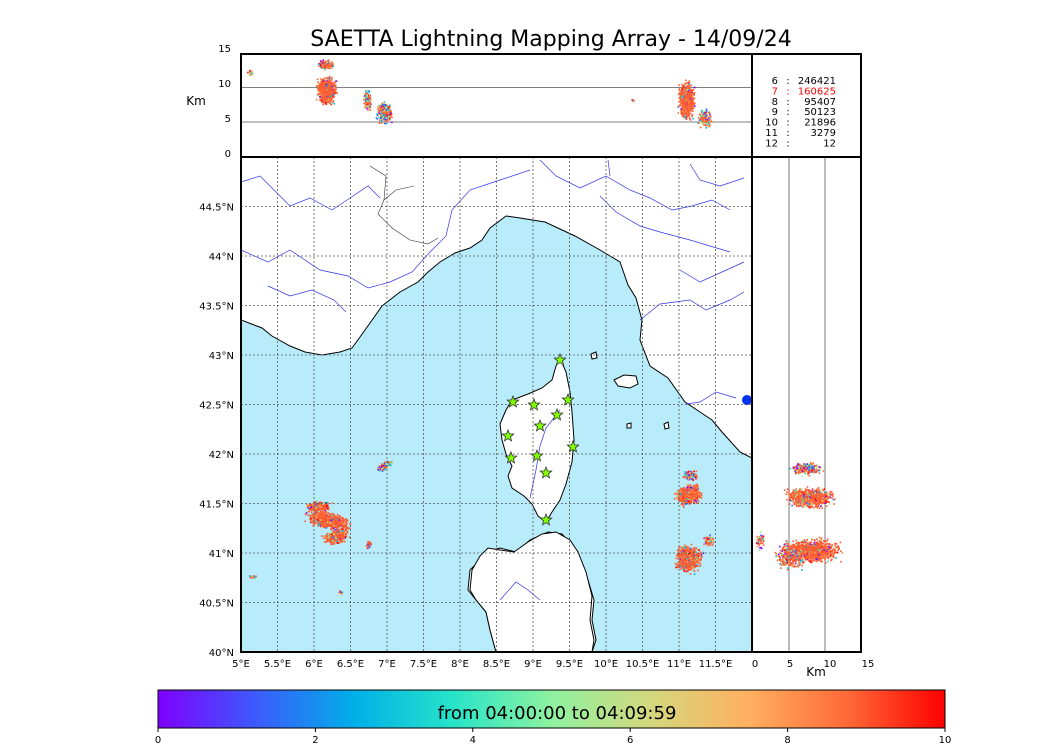 Image resolution: width=1050 pixels, height=750 pixels. Describe the element at coordinates (775, 102) in the screenshot. I see `count-level: 8` at that location.